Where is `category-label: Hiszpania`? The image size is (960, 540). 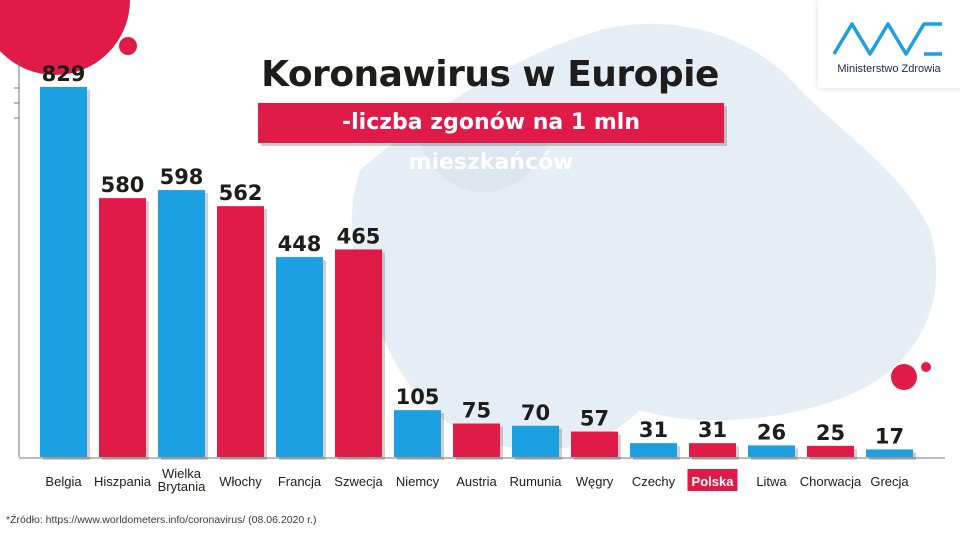
category-label: Hiszpania is located at coordinates (123, 481).